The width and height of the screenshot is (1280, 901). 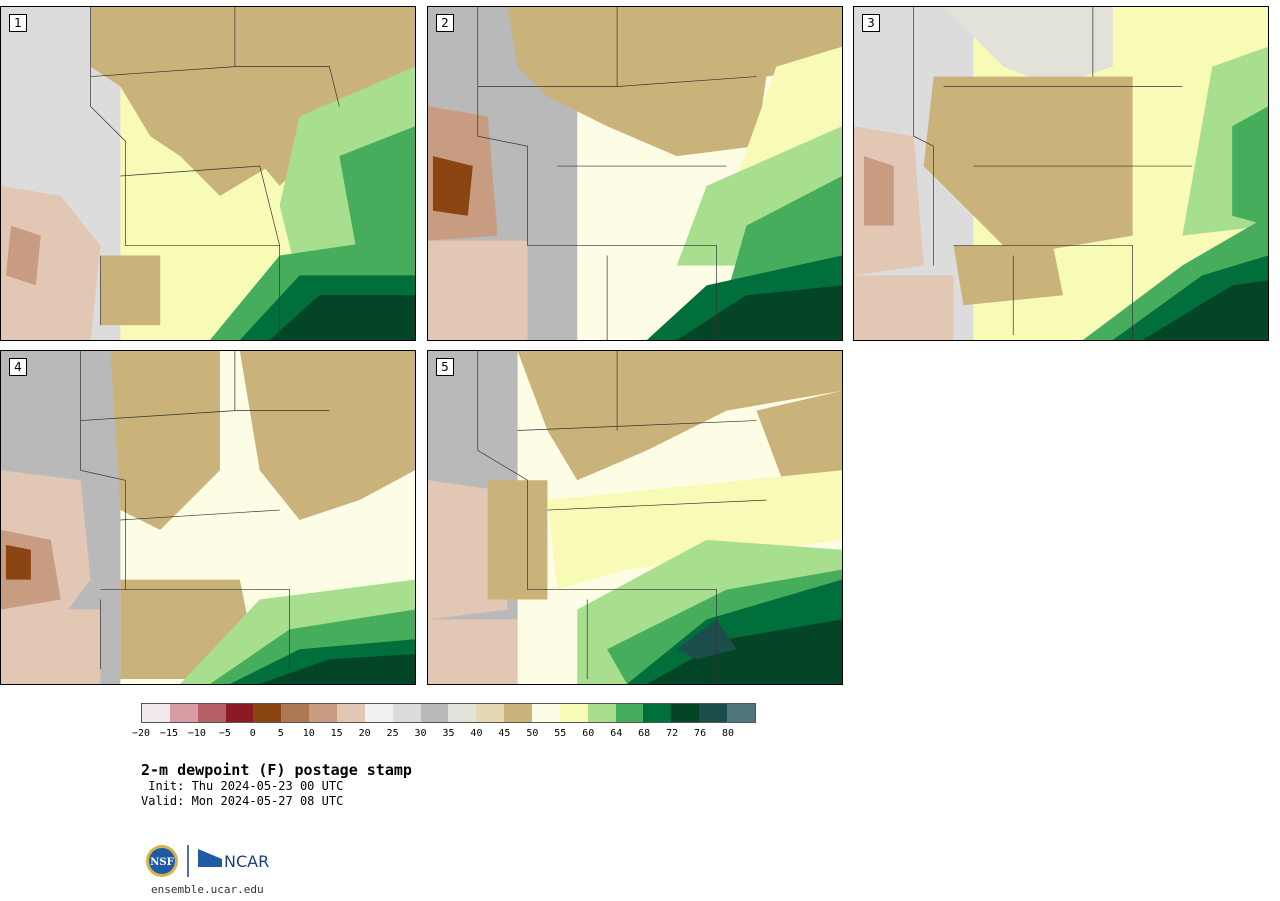 What do you see at coordinates (252, 733) in the screenshot?
I see `colorbar-tick-label: 0` at bounding box center [252, 733].